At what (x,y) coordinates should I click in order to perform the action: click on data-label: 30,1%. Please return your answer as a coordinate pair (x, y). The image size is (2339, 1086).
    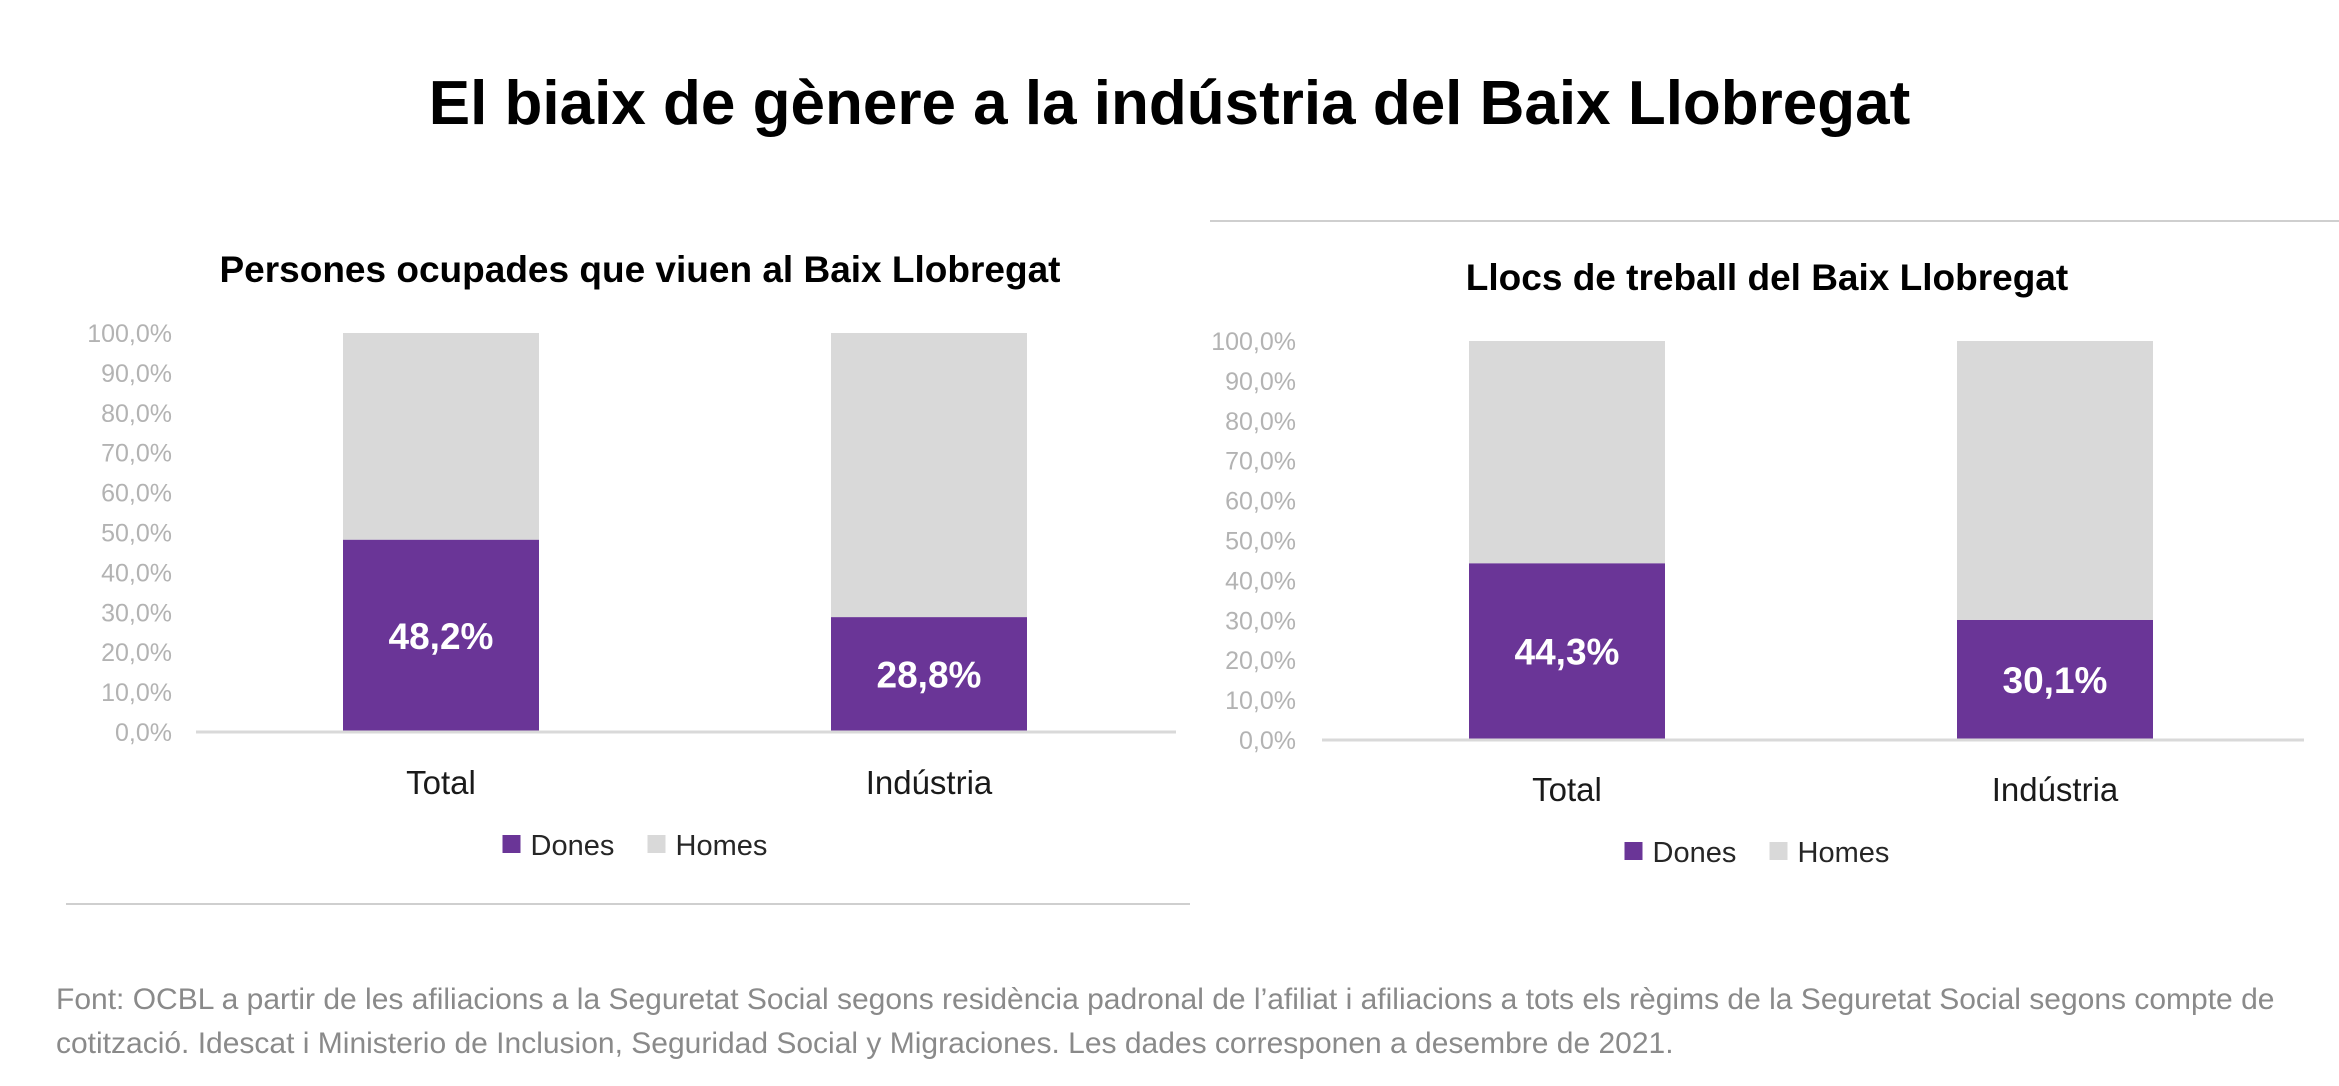
    Looking at the image, I should click on (2055, 680).